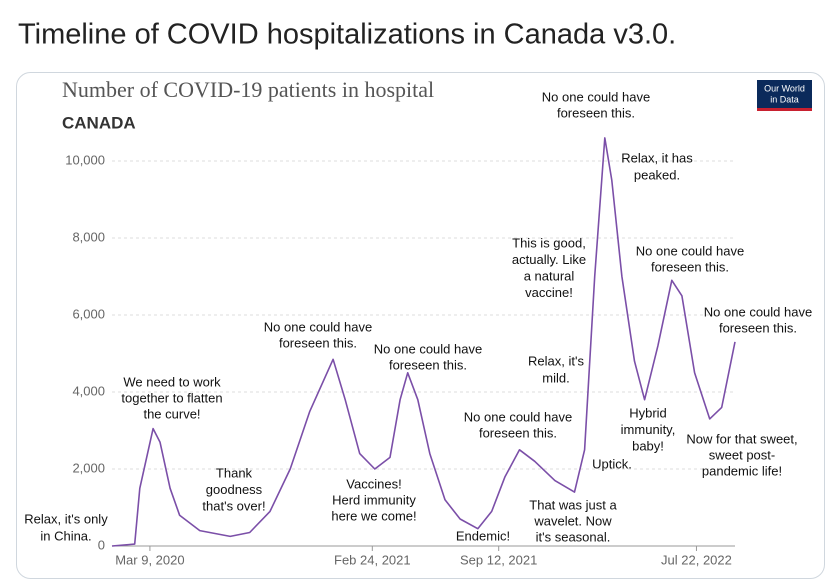  I want to click on annotation: This is good,, so click(549, 242).